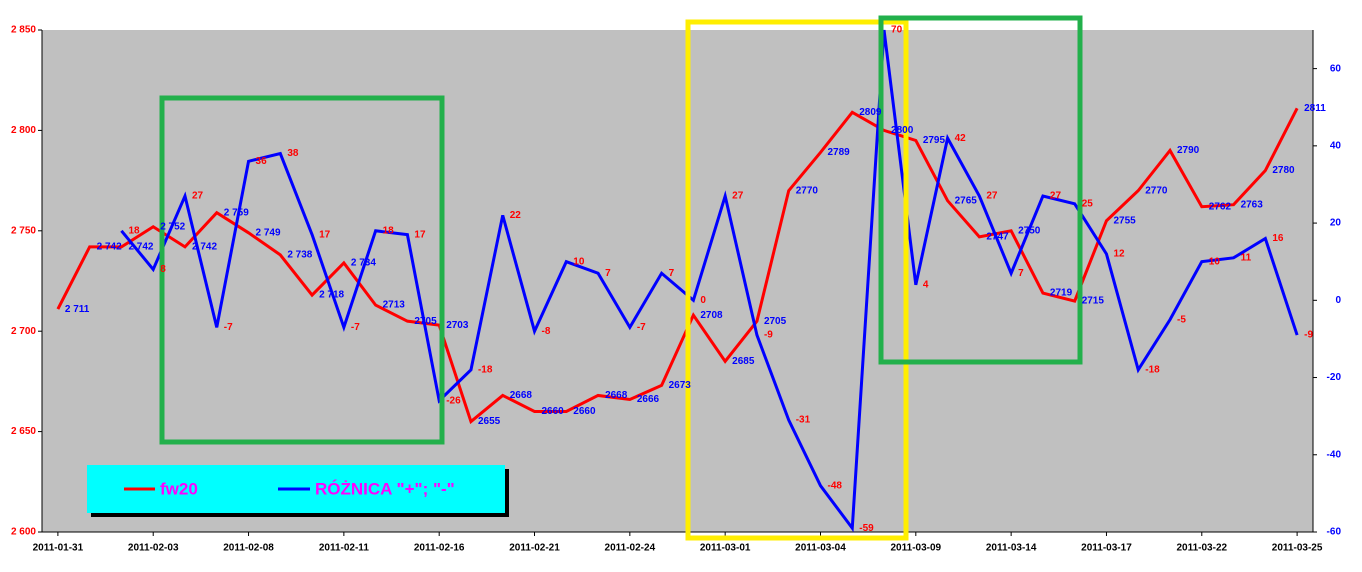 This screenshot has height=572, width=1362. I want to click on x-tick-label: 2011-03-17, so click(1106, 548).